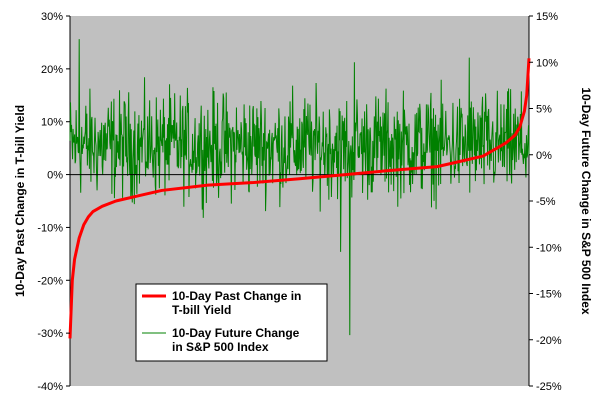 The image size is (600, 400). I want to click on left-tick-label: -40%, so click(50, 387).